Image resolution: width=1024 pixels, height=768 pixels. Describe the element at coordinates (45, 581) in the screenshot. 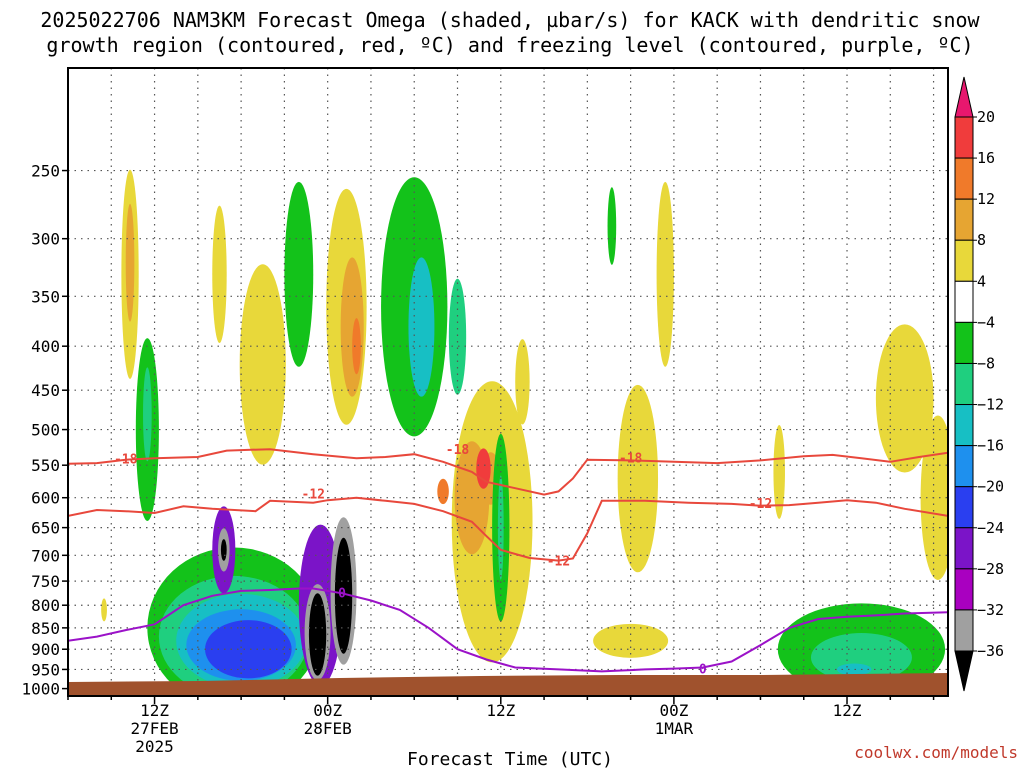

I see `y-tick-label: 750` at that location.